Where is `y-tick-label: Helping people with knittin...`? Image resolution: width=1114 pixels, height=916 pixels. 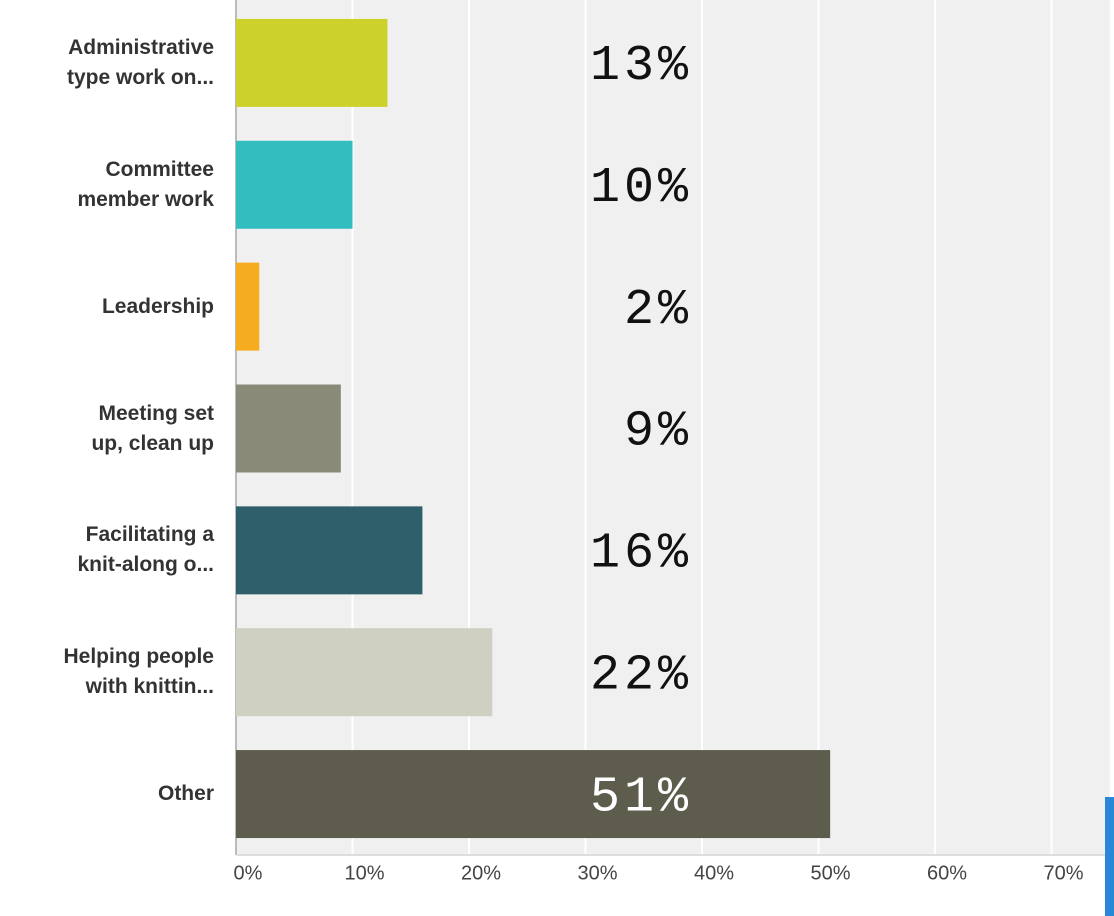
y-tick-label: Helping people with knittin... is located at coordinates (138, 672).